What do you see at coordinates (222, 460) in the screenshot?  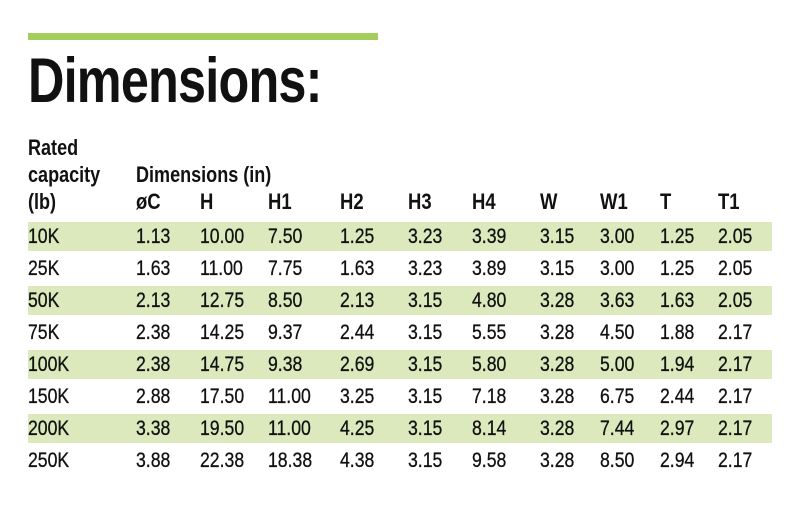 I see `cell-value: 22.38` at bounding box center [222, 460].